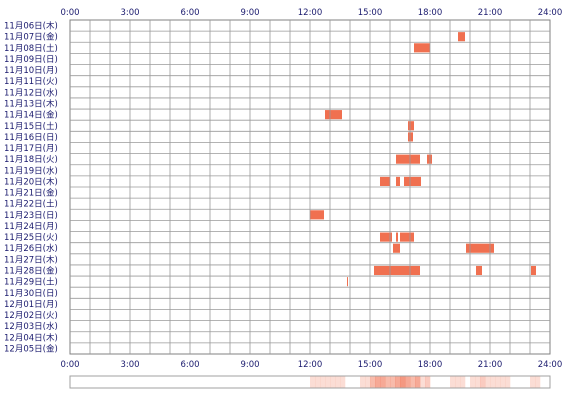 The image size is (570, 400). I want to click on row-label: 11月19日(水), so click(31, 170).